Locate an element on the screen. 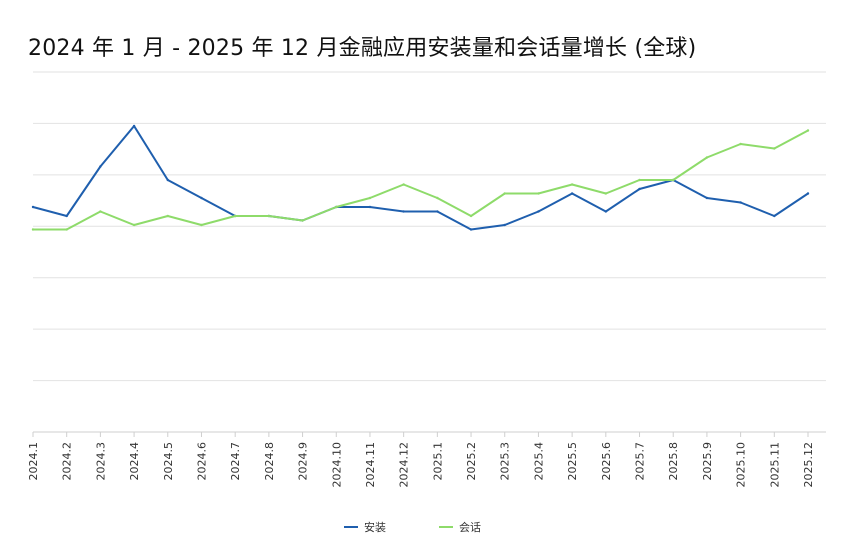 The height and width of the screenshot is (553, 850). x-tick-label: 2024.7 is located at coordinates (235, 461).